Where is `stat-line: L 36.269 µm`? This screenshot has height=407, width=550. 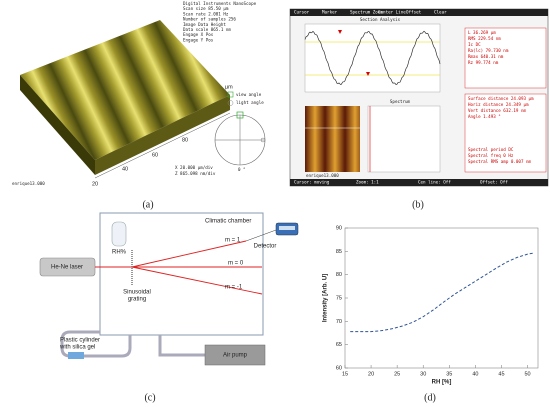 stat-line: L 36.269 µm is located at coordinates (482, 32).